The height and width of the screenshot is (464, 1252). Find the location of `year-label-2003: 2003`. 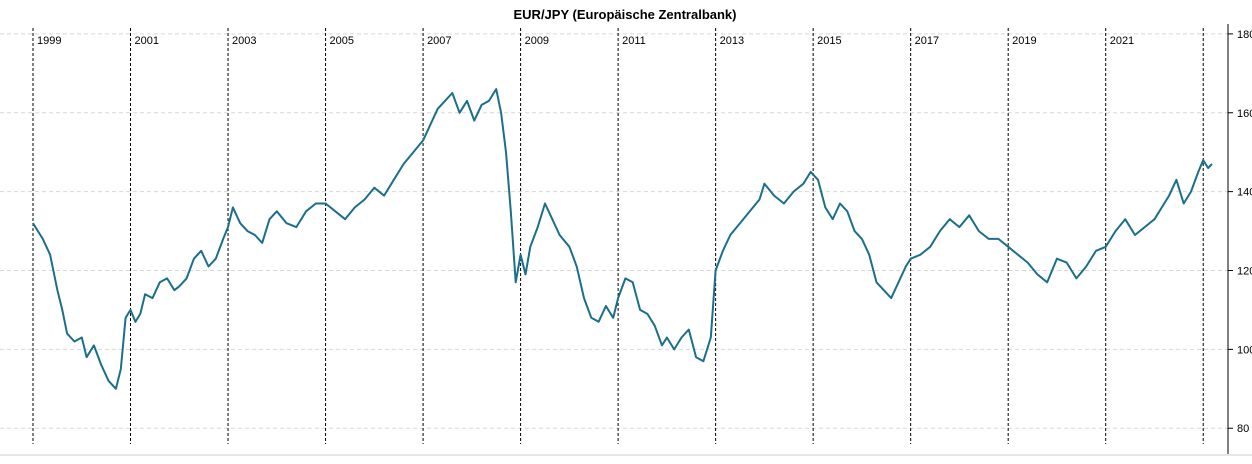

year-label-2003: 2003 is located at coordinates (244, 41).